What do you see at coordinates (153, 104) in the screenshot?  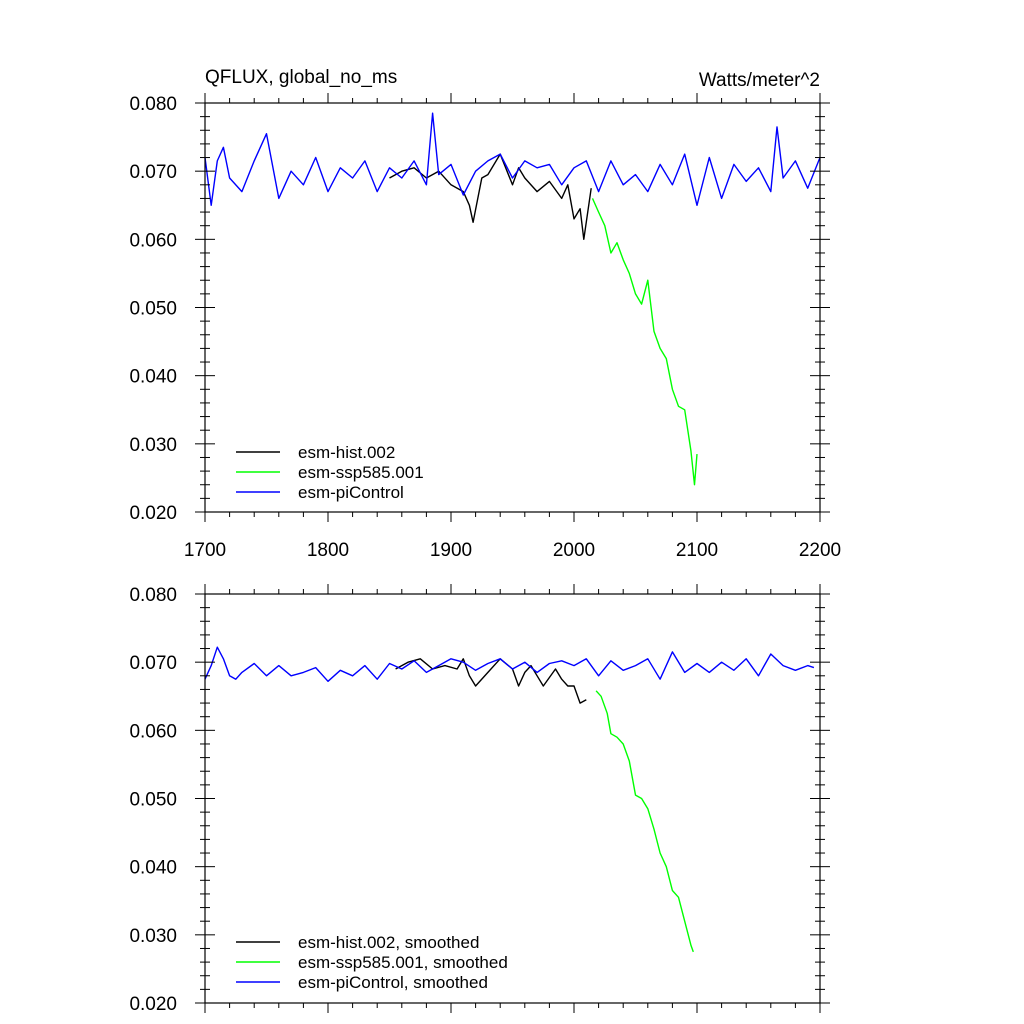 I see `top-y-tick-label: 0.080` at bounding box center [153, 104].